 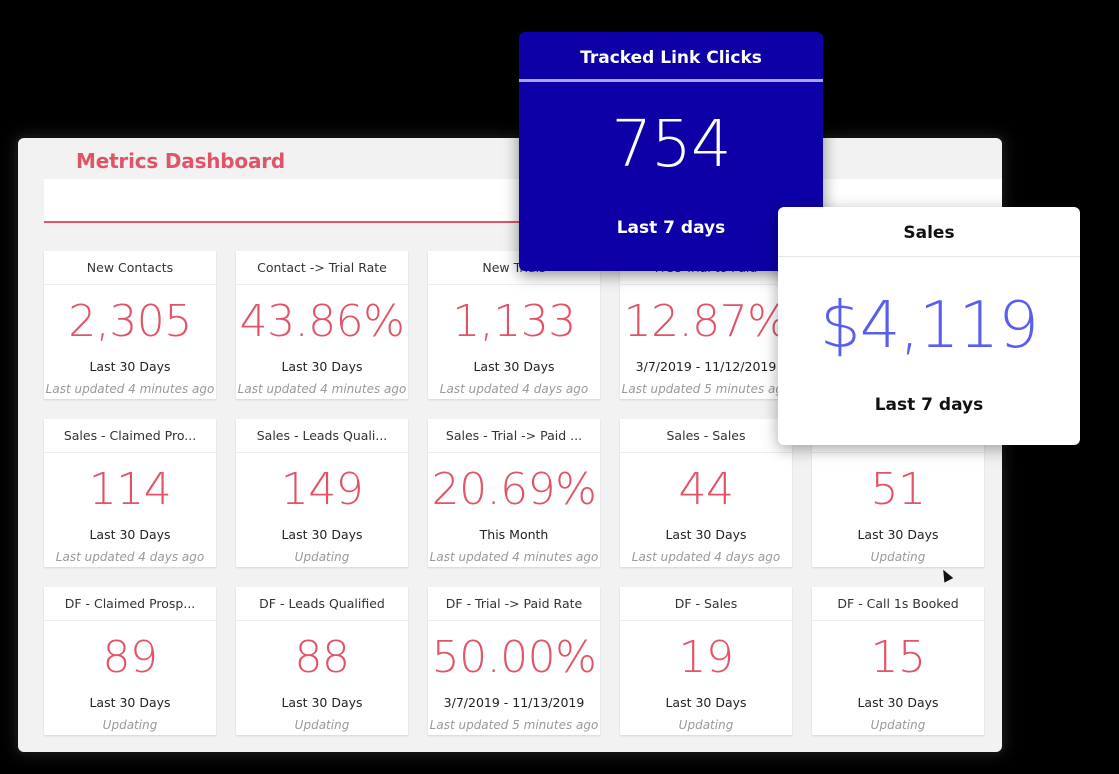 I want to click on card-title: DF - Call 1s Booked, so click(x=898, y=604).